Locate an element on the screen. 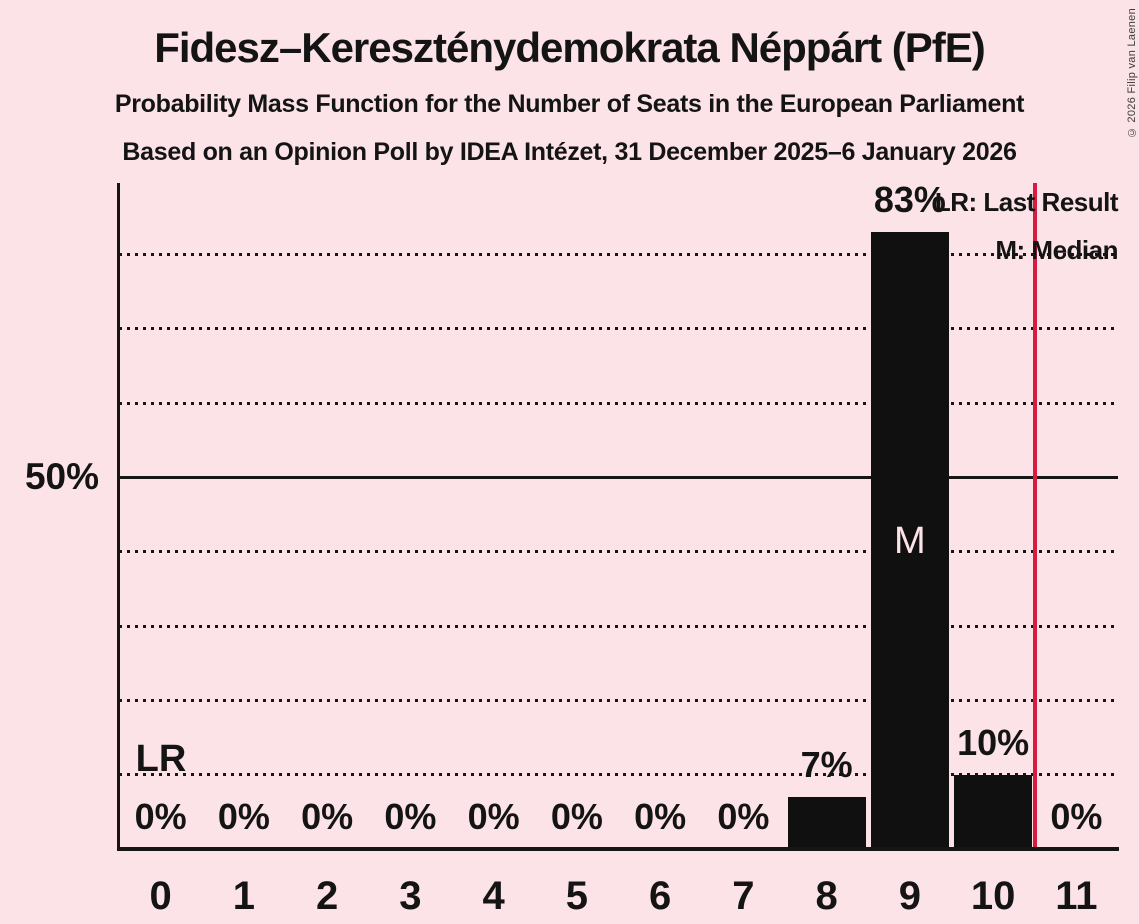 This screenshot has width=1139, height=924. bar-label-seat-5: 0% is located at coordinates (576, 816).